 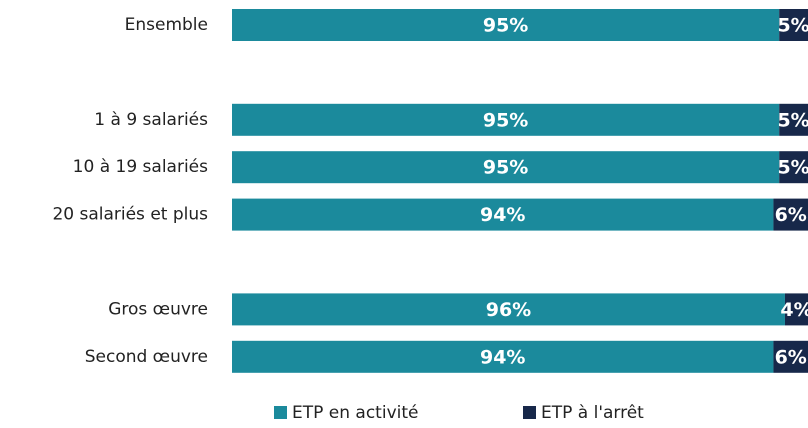 What do you see at coordinates (166, 25) in the screenshot?
I see `category-label: Ensemble` at bounding box center [166, 25].